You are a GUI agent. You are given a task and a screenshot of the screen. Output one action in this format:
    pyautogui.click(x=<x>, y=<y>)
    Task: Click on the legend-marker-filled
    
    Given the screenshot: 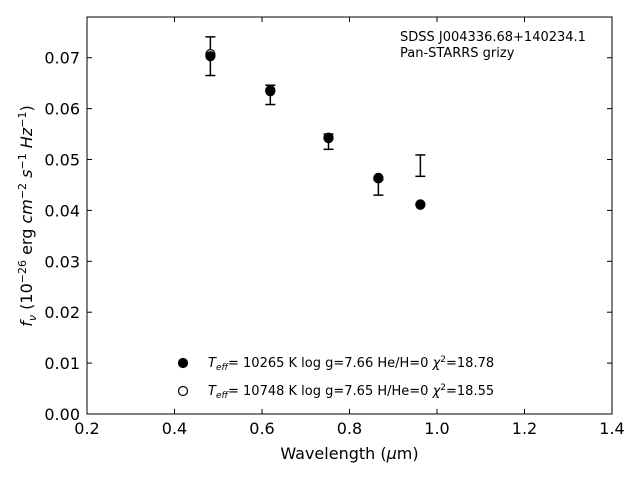 What is the action you would take?
    pyautogui.click(x=183, y=363)
    